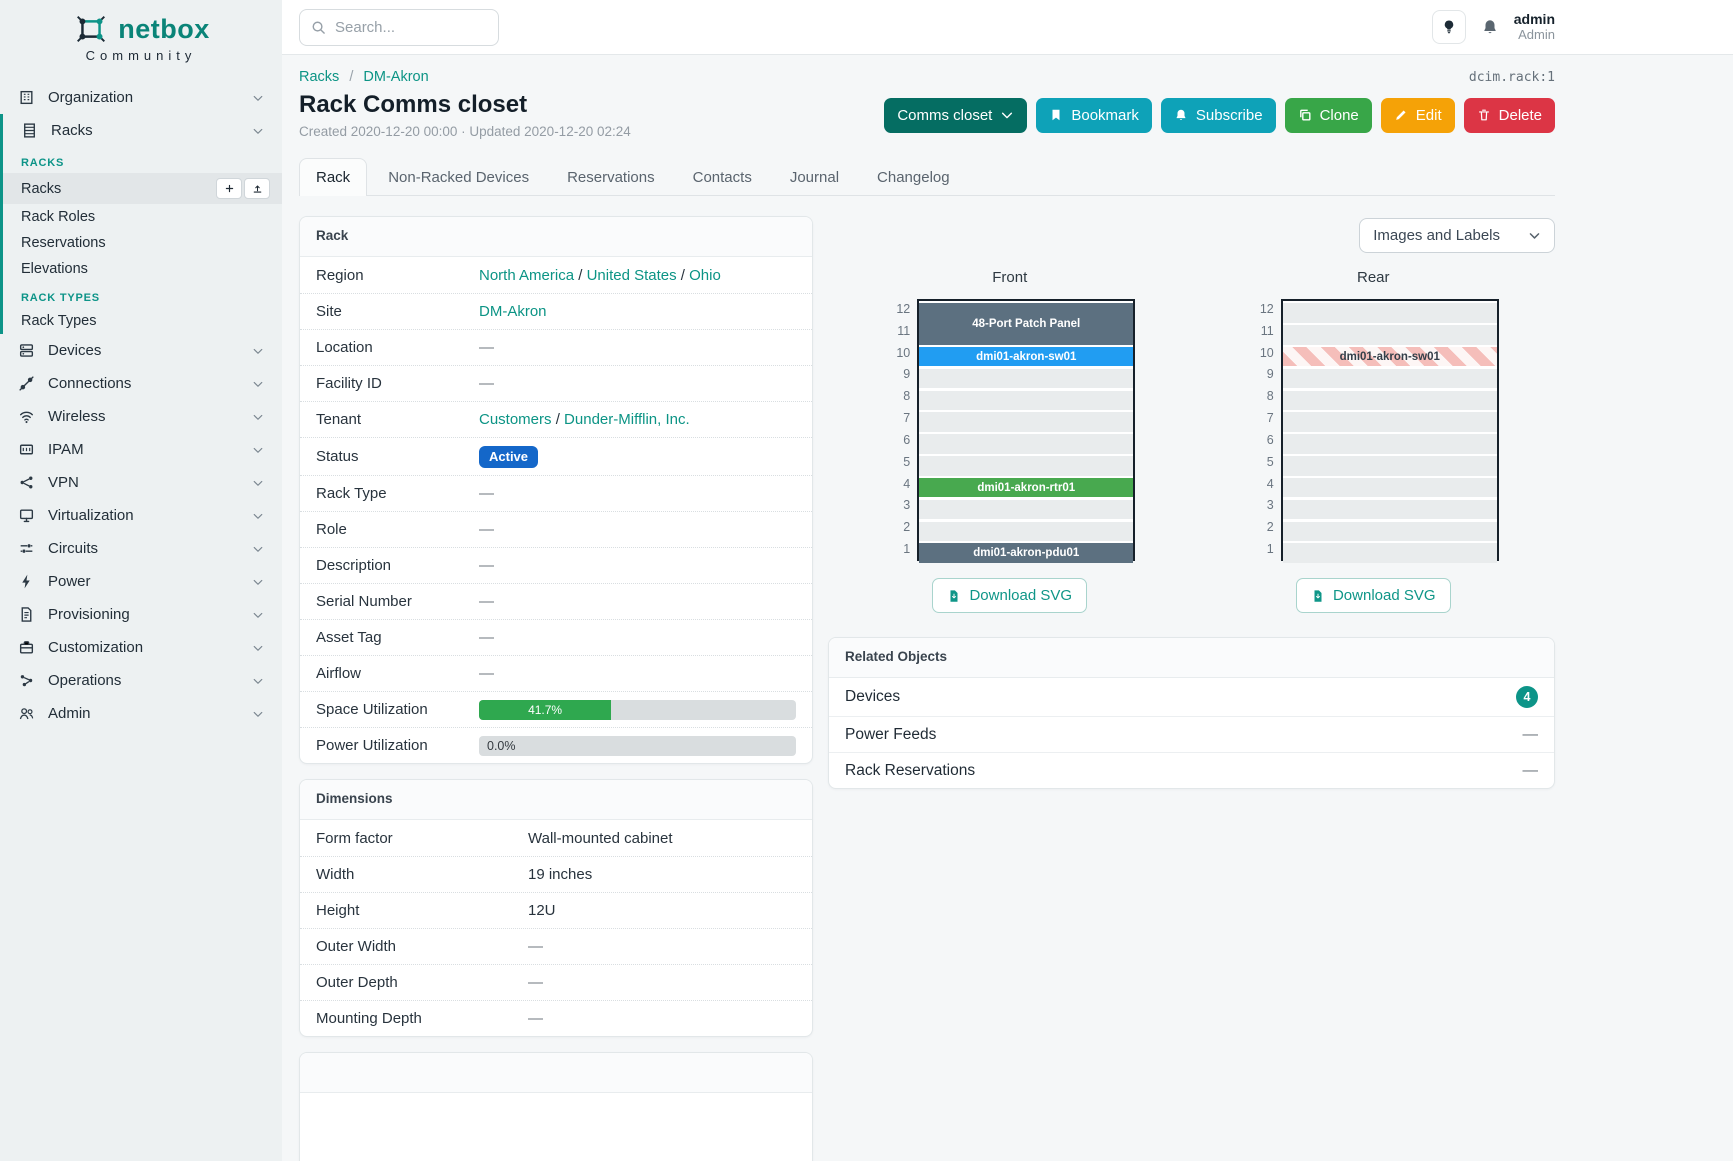  I want to click on dimensions-panel-title: Dimensions, so click(556, 800).